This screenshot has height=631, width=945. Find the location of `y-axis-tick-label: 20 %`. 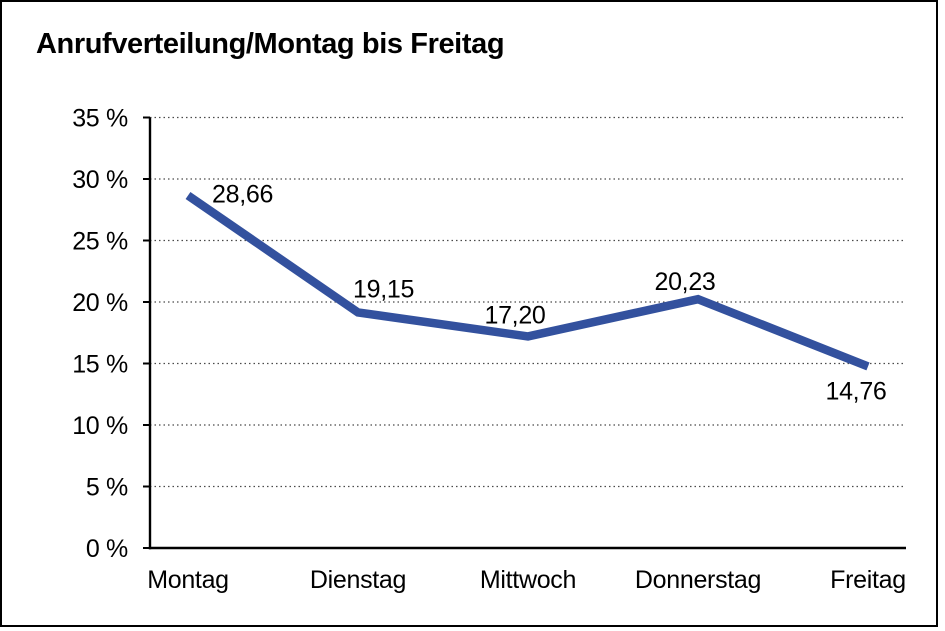

y-axis-tick-label: 20 % is located at coordinates (100, 303).